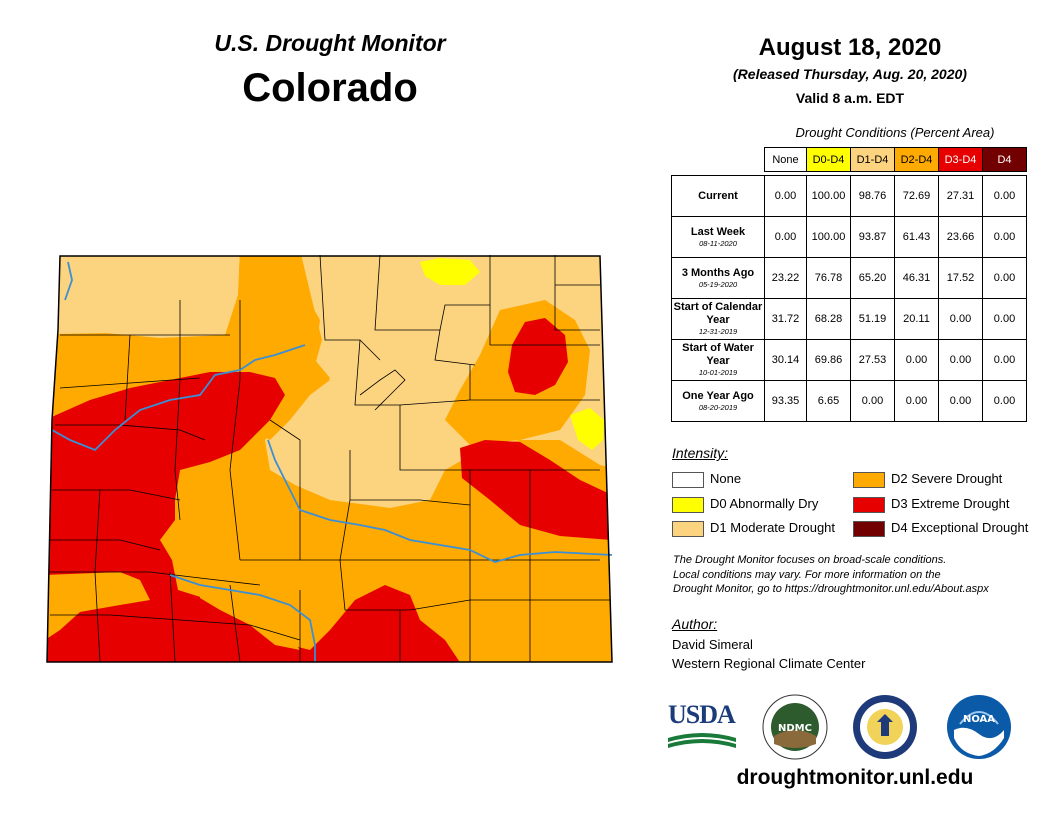 Image resolution: width=1056 pixels, height=816 pixels. I want to click on table-cell: 46.31, so click(916, 278).